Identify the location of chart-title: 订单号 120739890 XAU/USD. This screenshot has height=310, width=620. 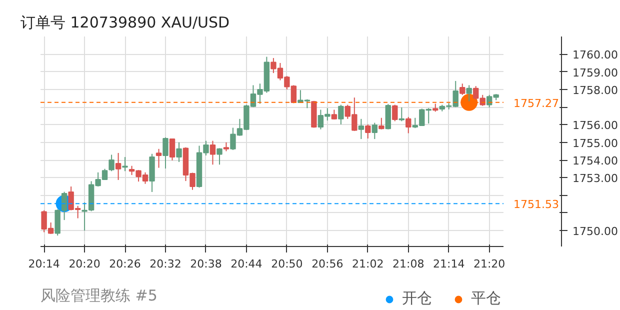
(125, 23).